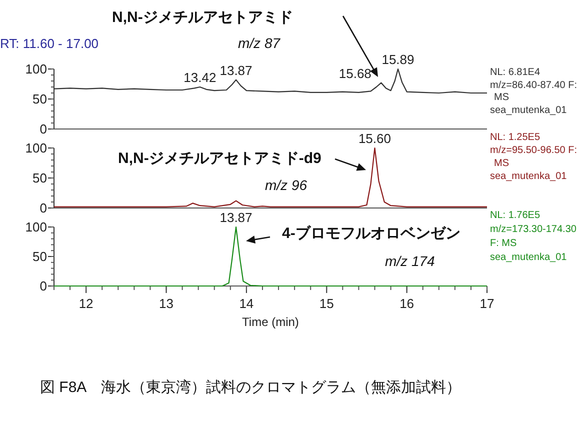  I want to click on x-tick-label: 13, so click(166, 303).